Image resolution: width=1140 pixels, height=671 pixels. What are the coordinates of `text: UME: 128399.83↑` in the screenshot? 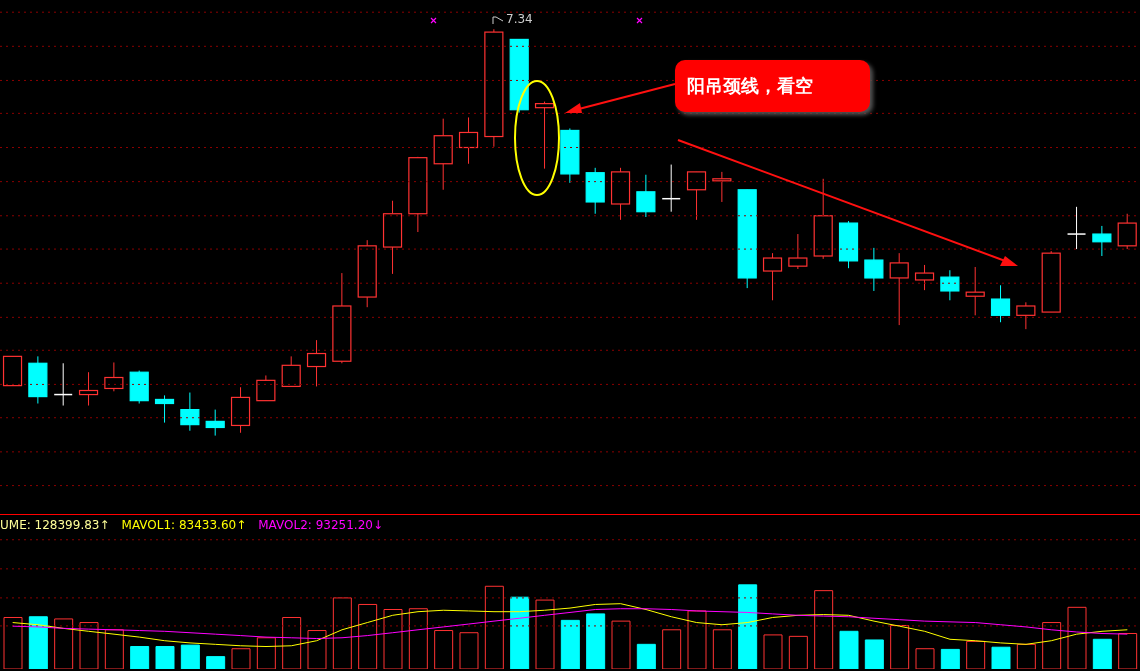 It's located at (55, 525).